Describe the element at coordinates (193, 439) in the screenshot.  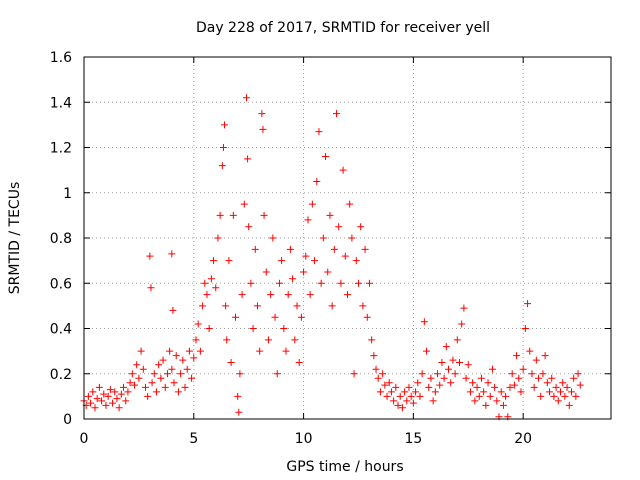
I see `x-tick-label: 5` at that location.